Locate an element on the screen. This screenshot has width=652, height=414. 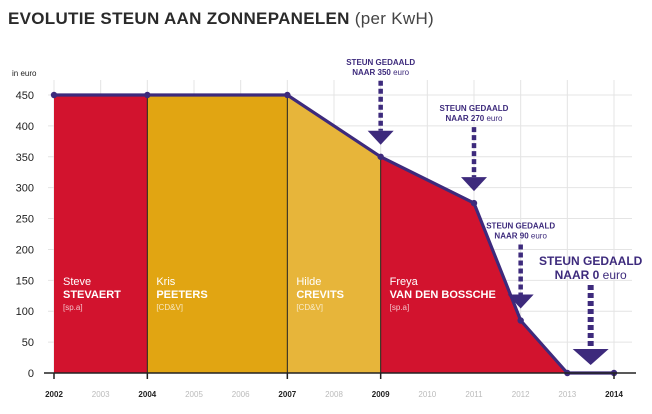
x-tick-label: 2012 is located at coordinates (521, 394).